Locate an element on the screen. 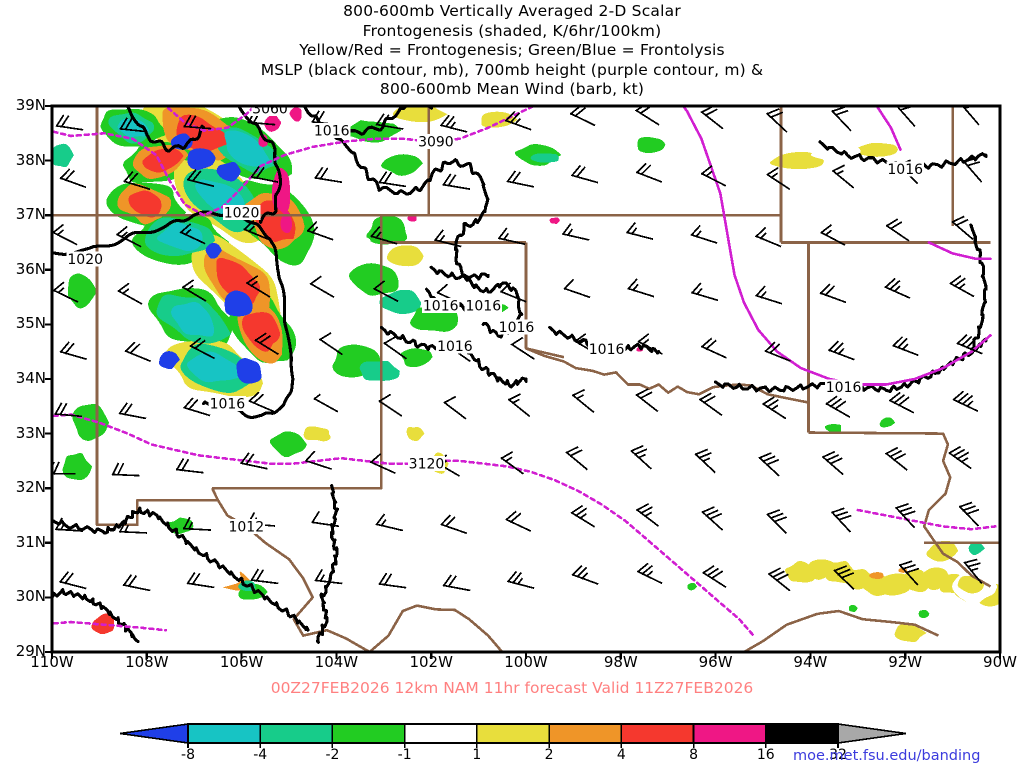 Image resolution: width=1024 pixels, height=772 pixels. y-axis-tick-label: 39N is located at coordinates (23, 105).